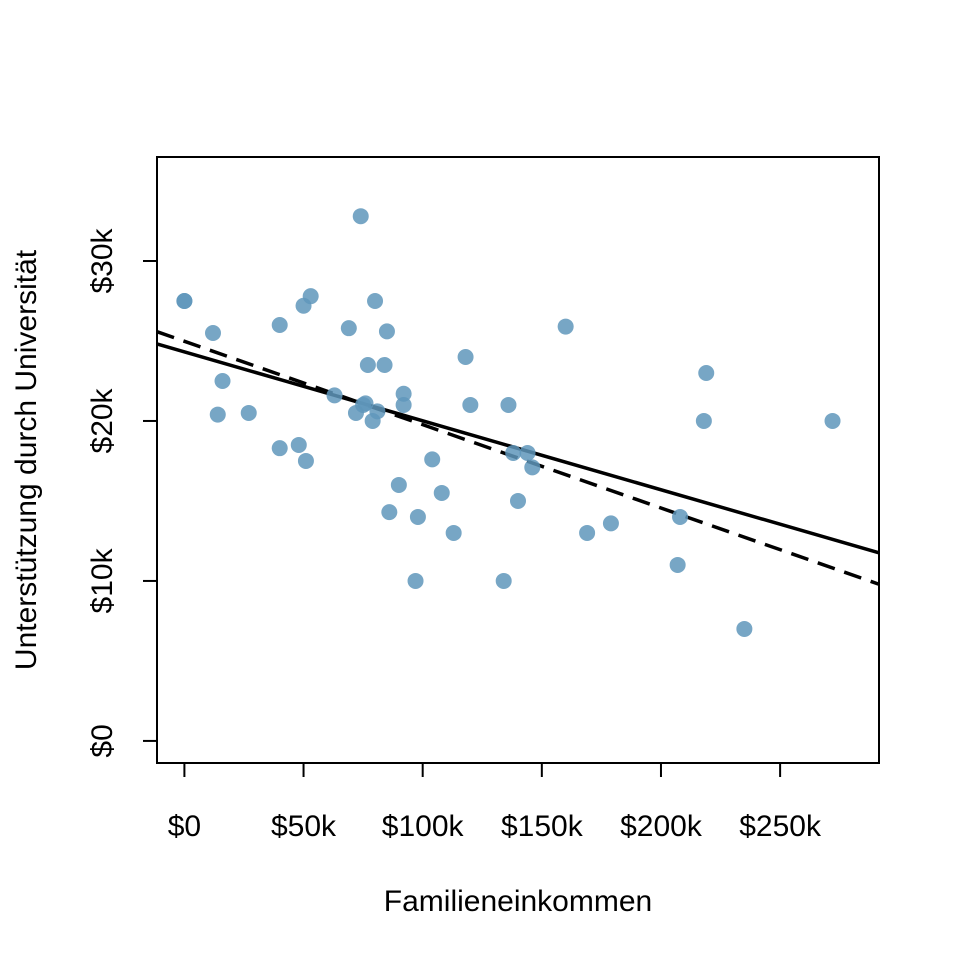  Describe the element at coordinates (661, 826) in the screenshot. I see `x-tick-label: $200k` at that location.